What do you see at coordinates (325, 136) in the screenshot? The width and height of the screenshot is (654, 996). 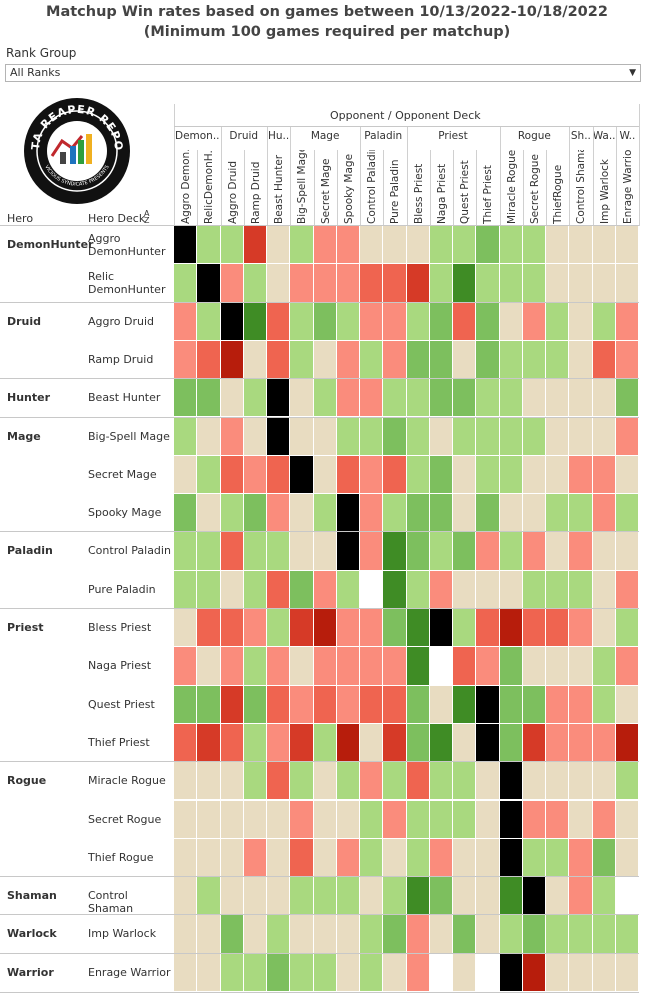 I see `opponent-class-header: Mage` at bounding box center [325, 136].